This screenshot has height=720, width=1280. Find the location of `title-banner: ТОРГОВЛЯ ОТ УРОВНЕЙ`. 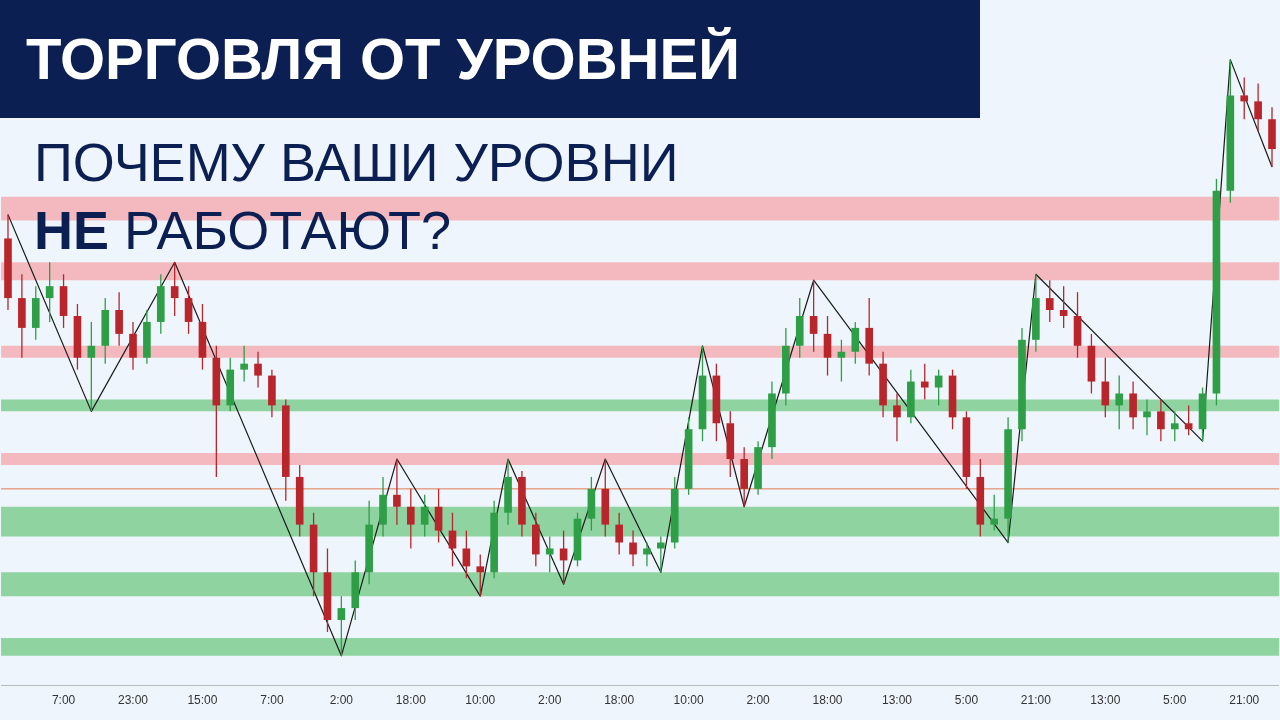

title-banner: ТОРГОВЛЯ ОТ УРОВНЕЙ is located at coordinates (490, 59).